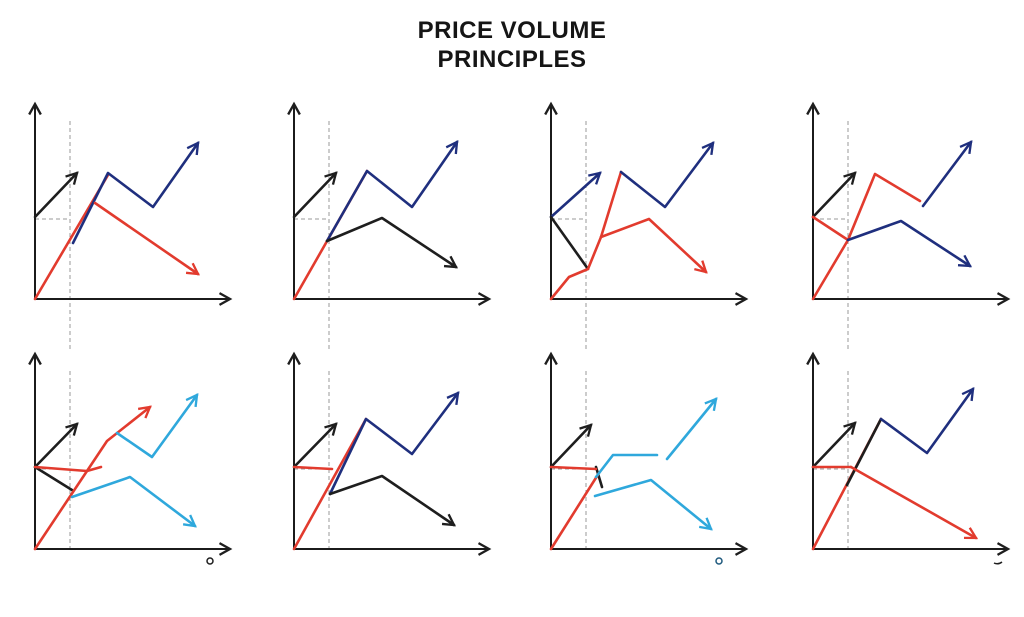 This screenshot has height=617, width=1024. I want to click on panel-row2-col4, so click(910, 452).